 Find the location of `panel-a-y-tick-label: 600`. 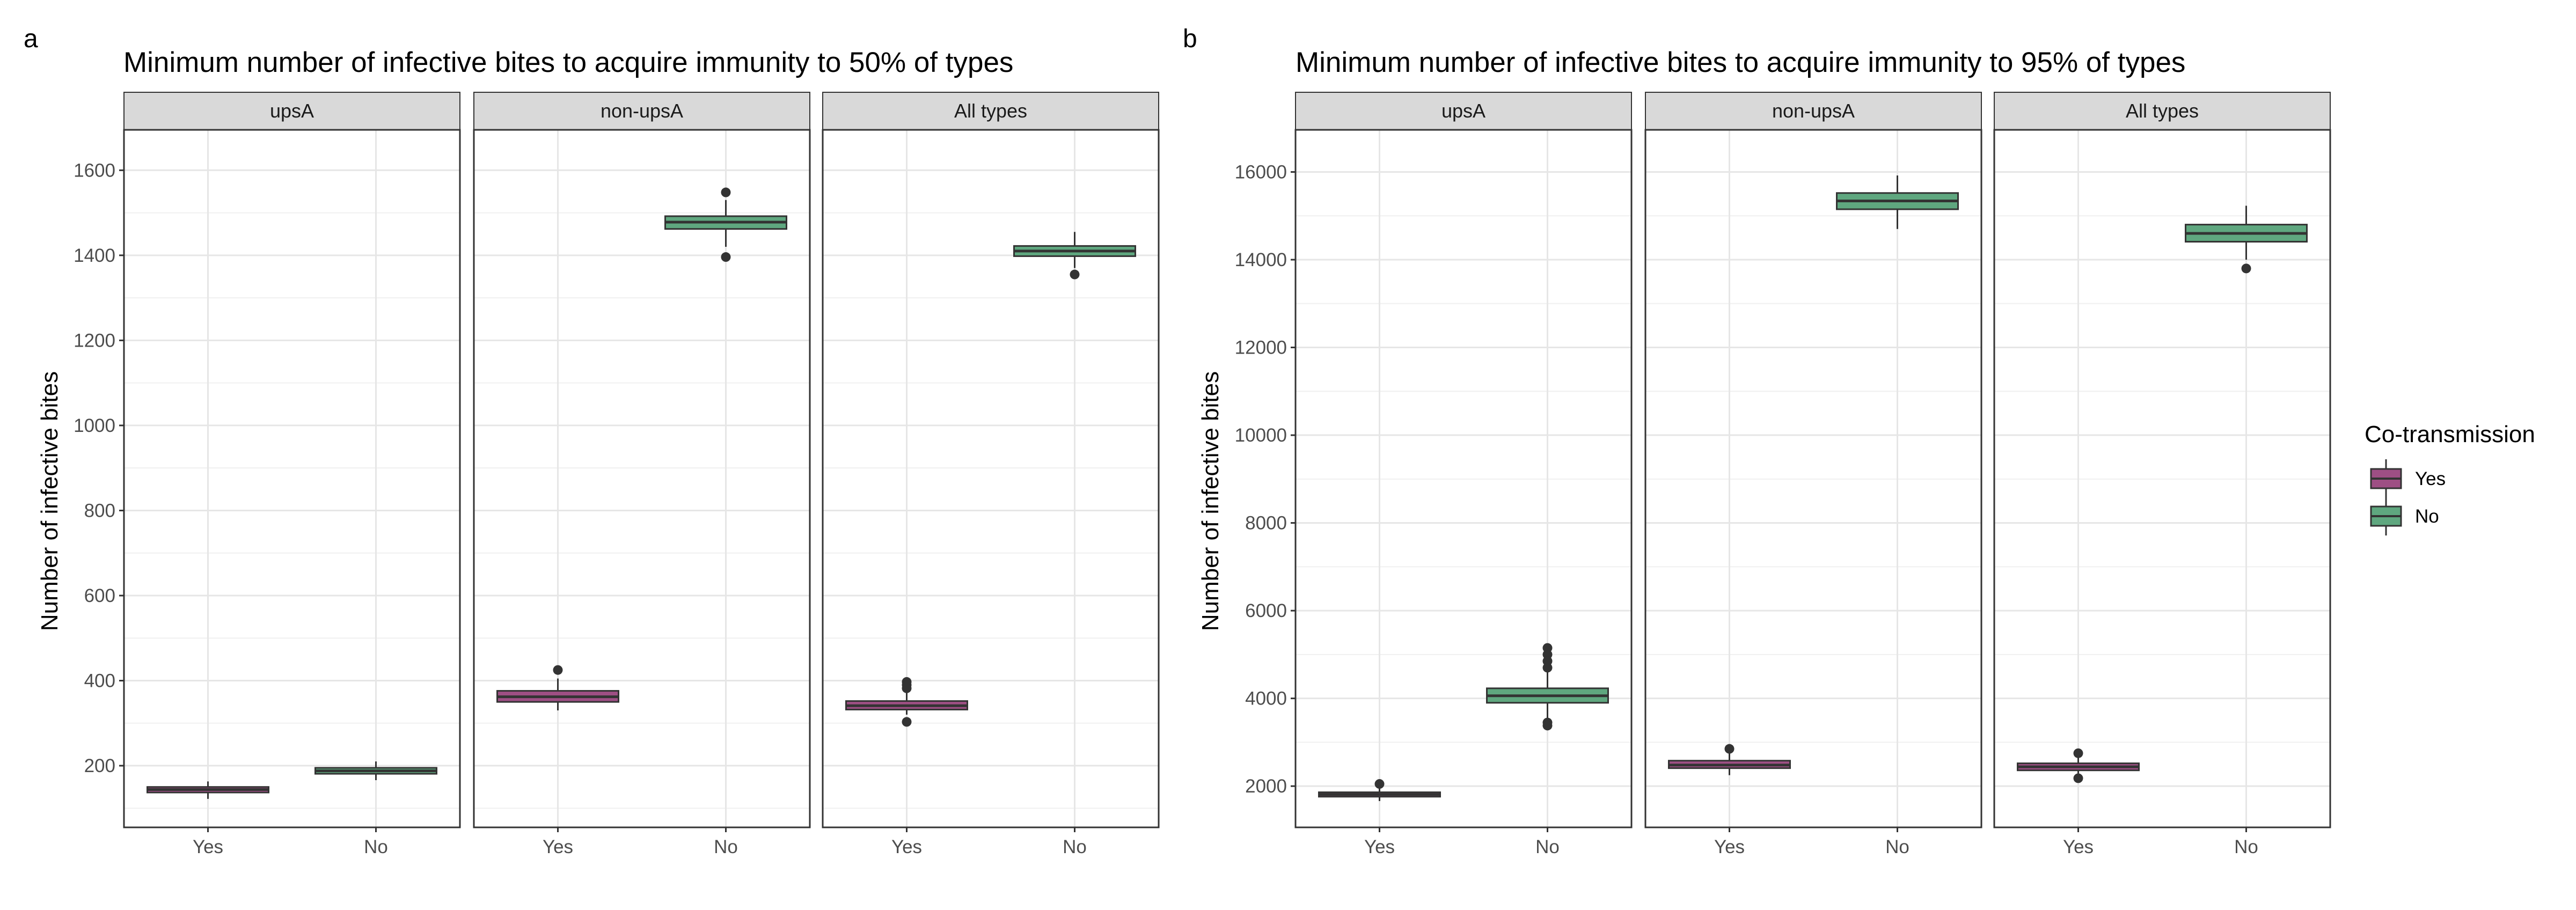

panel-a-y-tick-label: 600 is located at coordinates (99, 596).